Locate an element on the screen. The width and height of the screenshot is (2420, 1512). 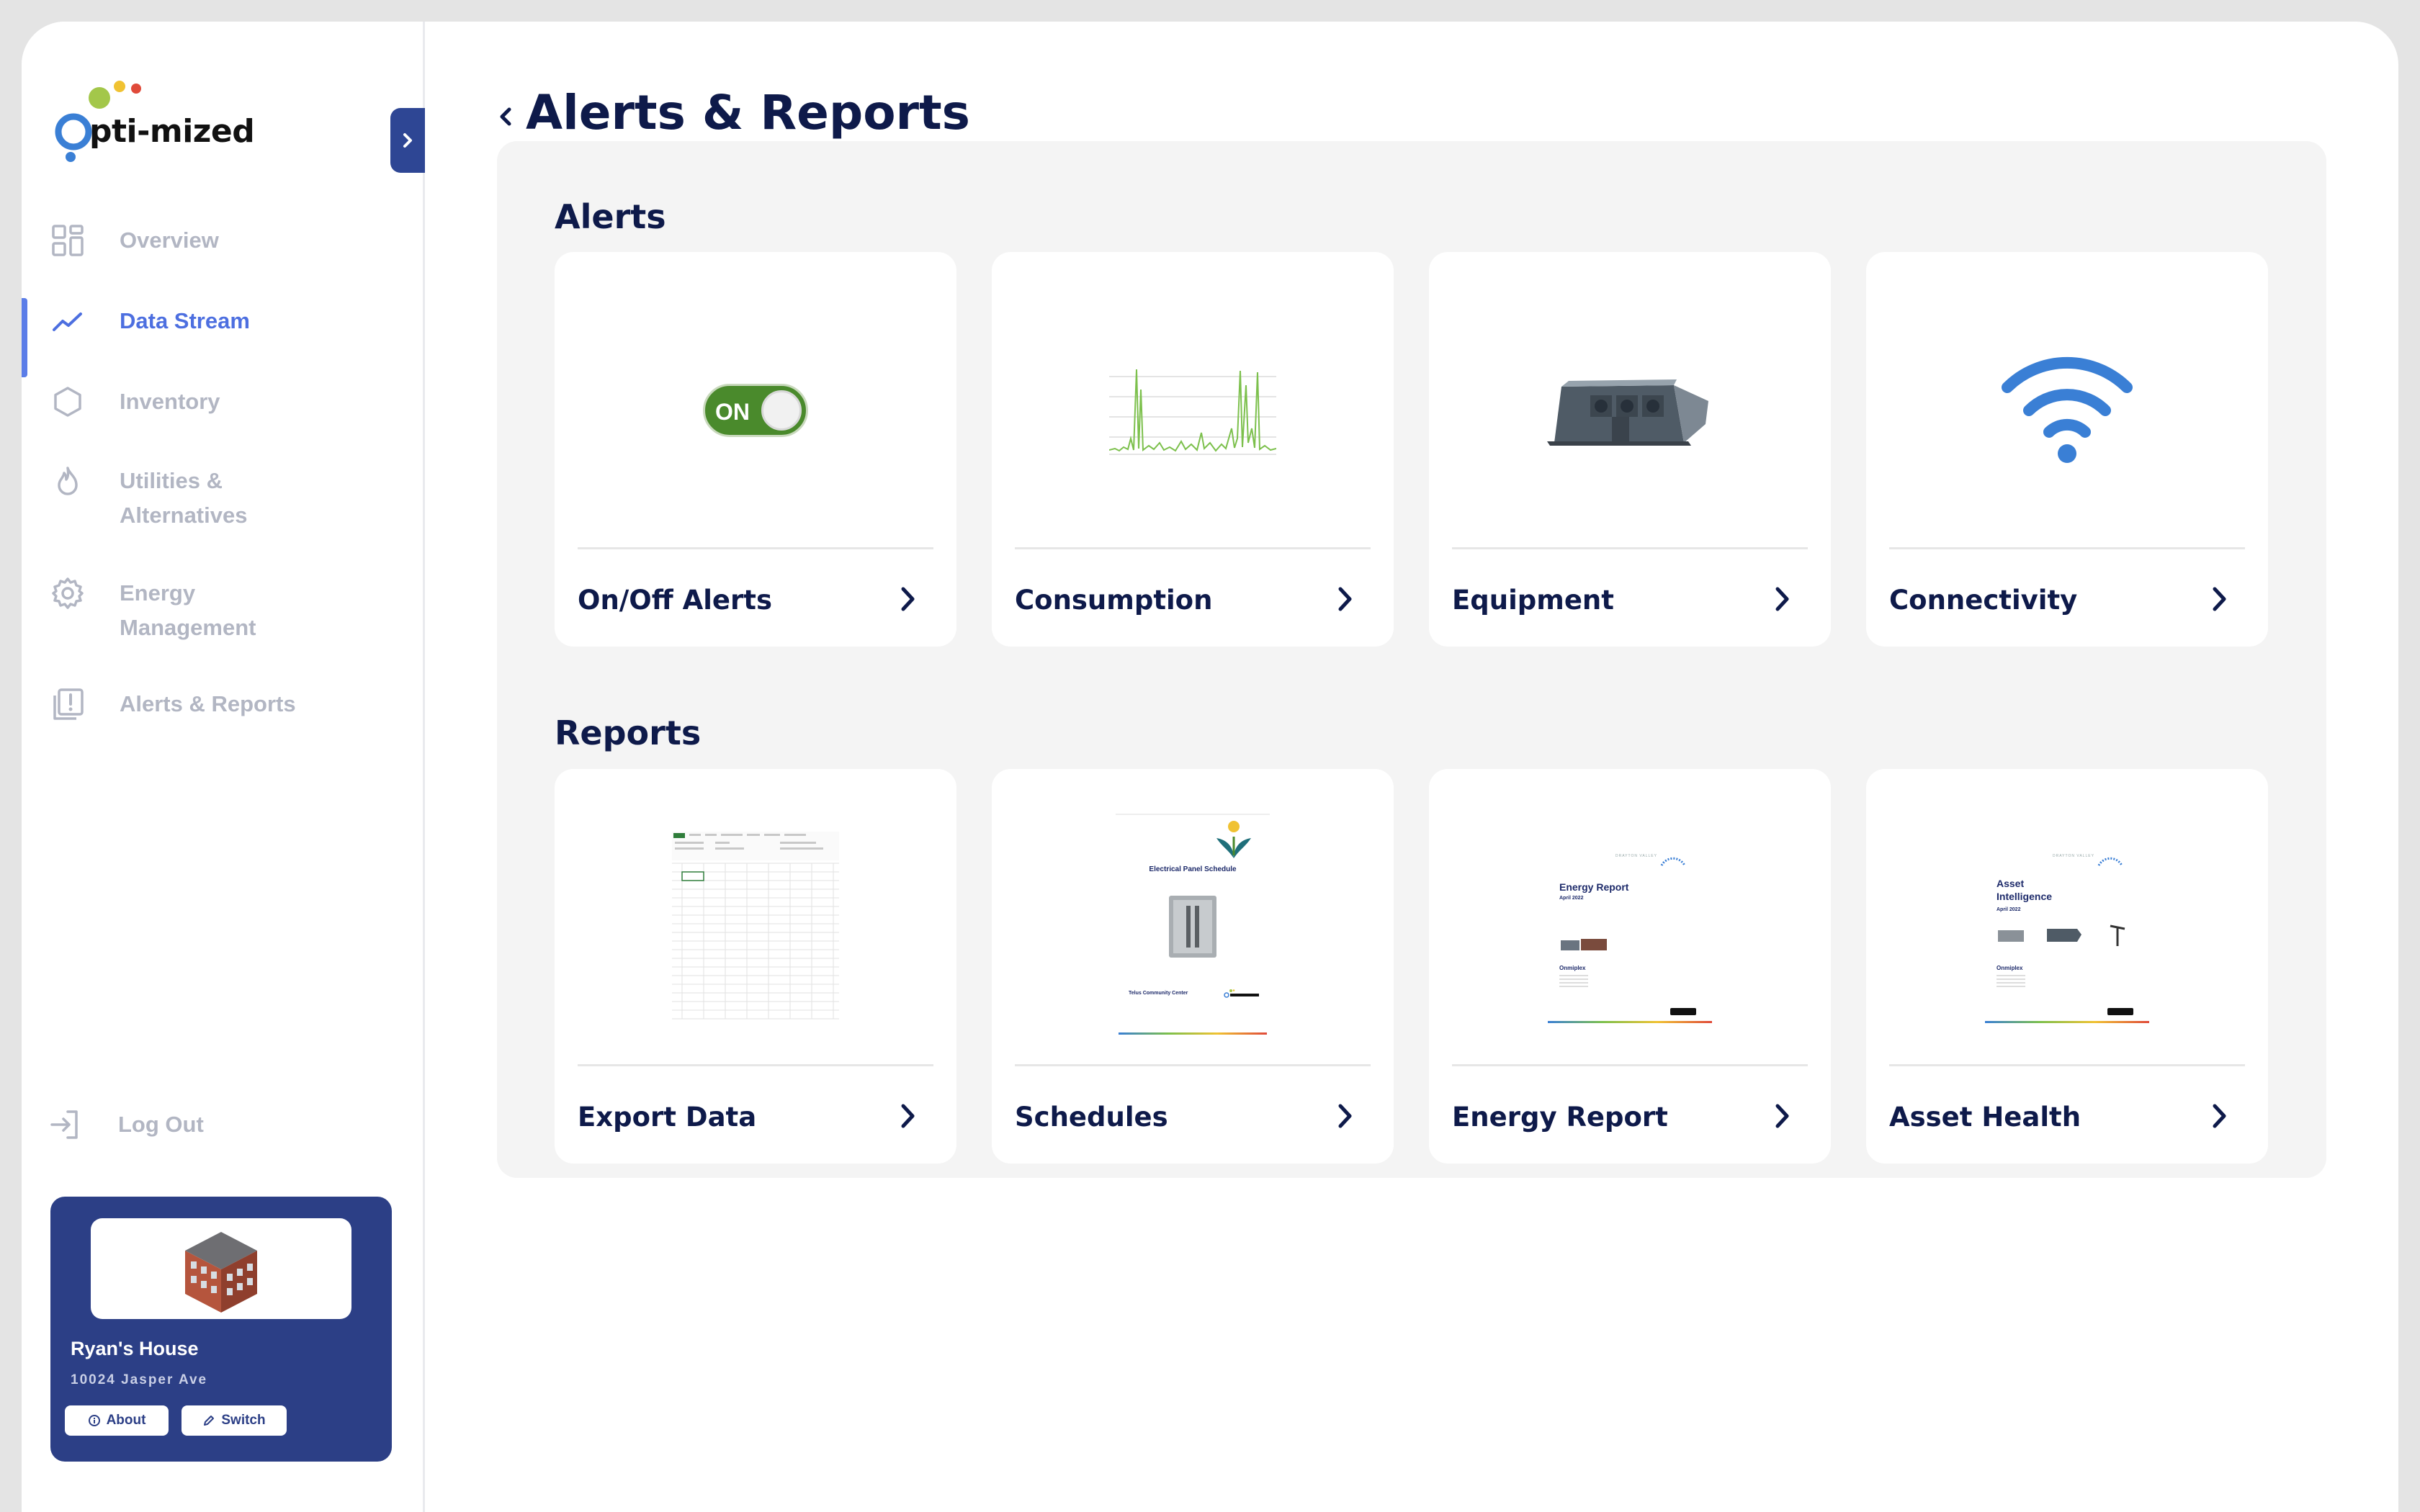
nav-item-data-stream: Data Stream is located at coordinates (136, 337).